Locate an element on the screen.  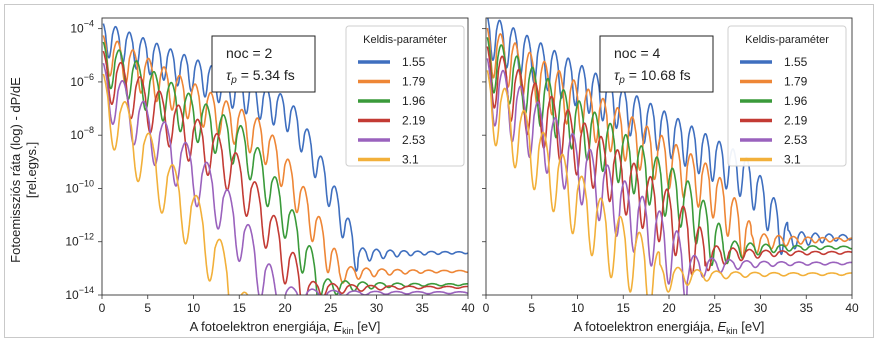
y-tick-label: 10⁻⁴ is located at coordinates (82, 27).